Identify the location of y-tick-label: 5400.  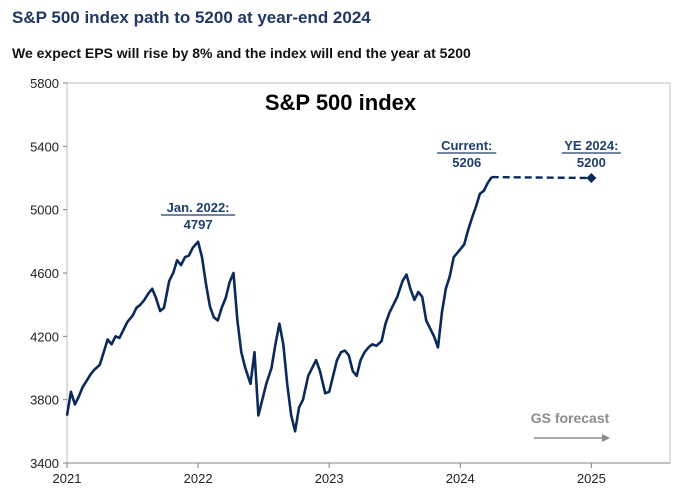
(44, 146).